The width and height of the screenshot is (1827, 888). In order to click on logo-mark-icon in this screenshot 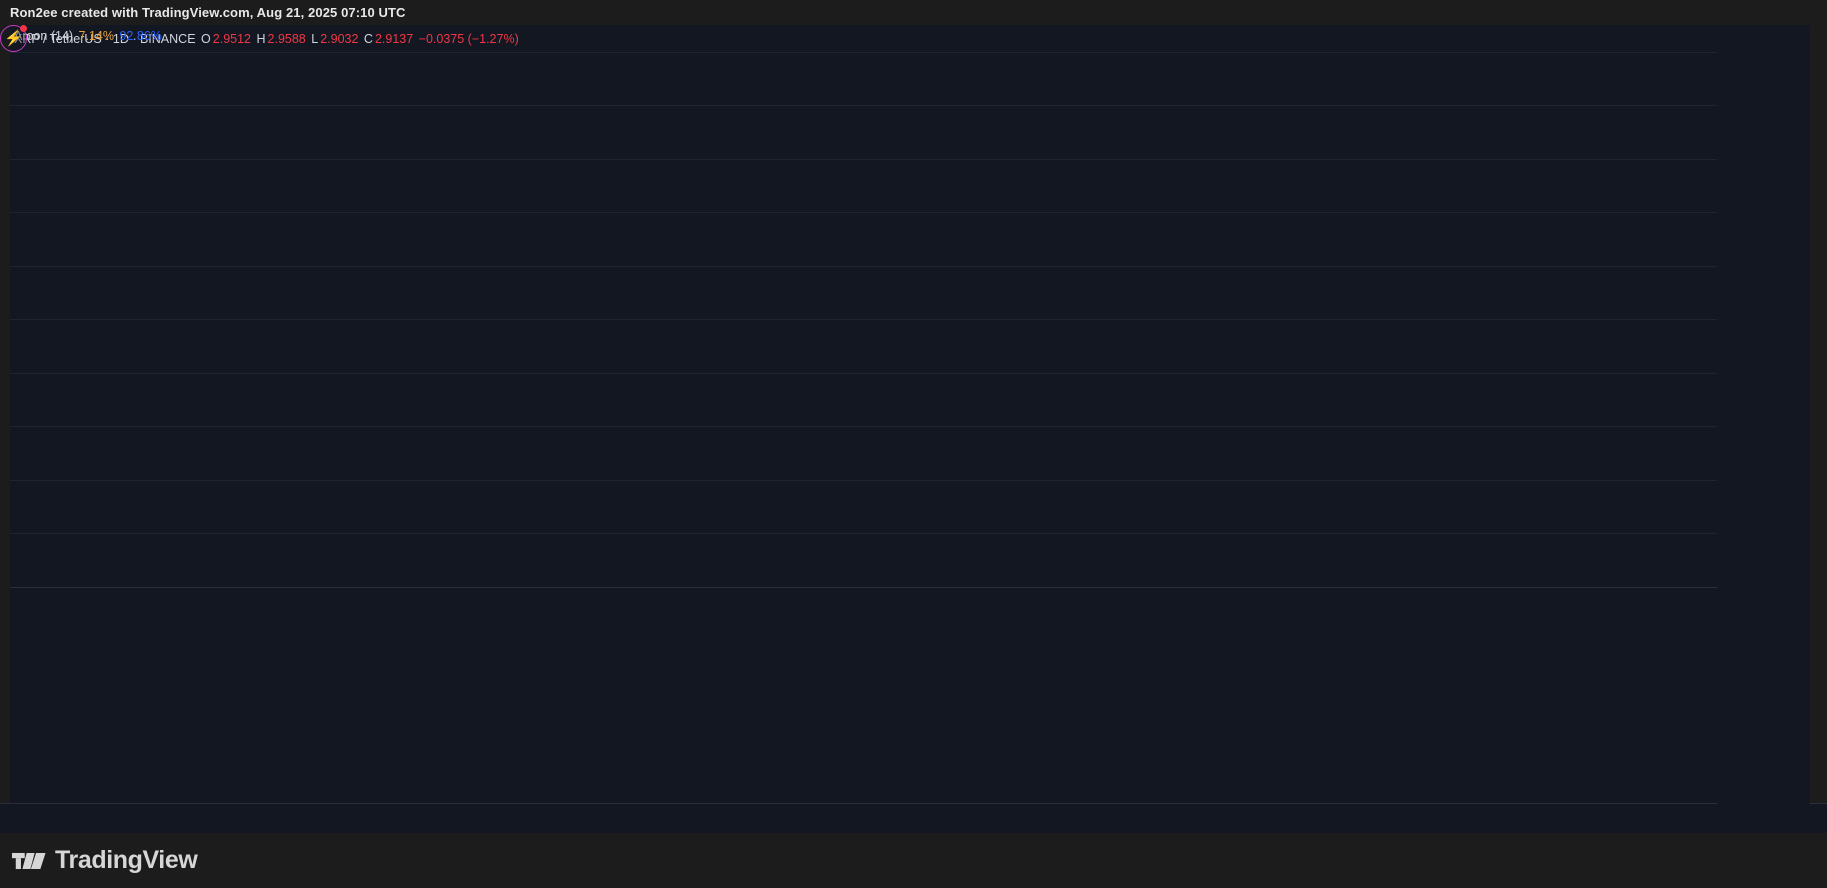, I will do `click(29, 860)`.